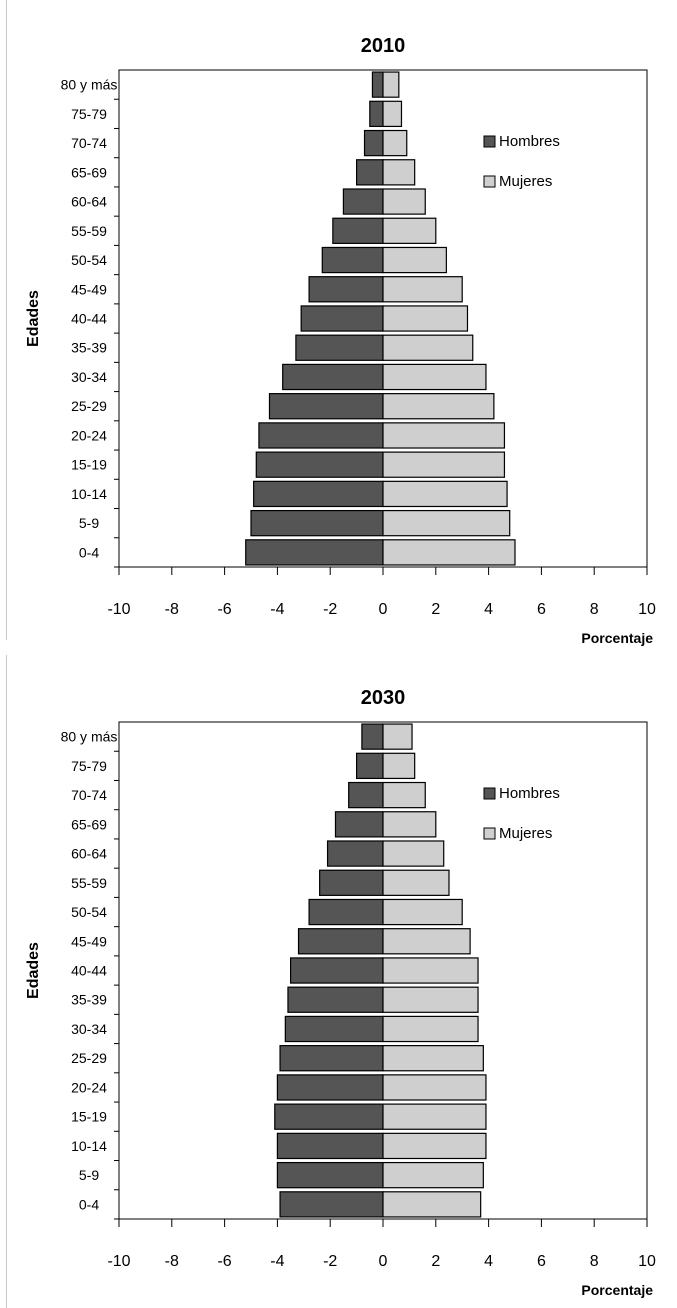 Image resolution: width=677 pixels, height=1308 pixels. I want to click on x-tick-label: 8, so click(594, 1261).